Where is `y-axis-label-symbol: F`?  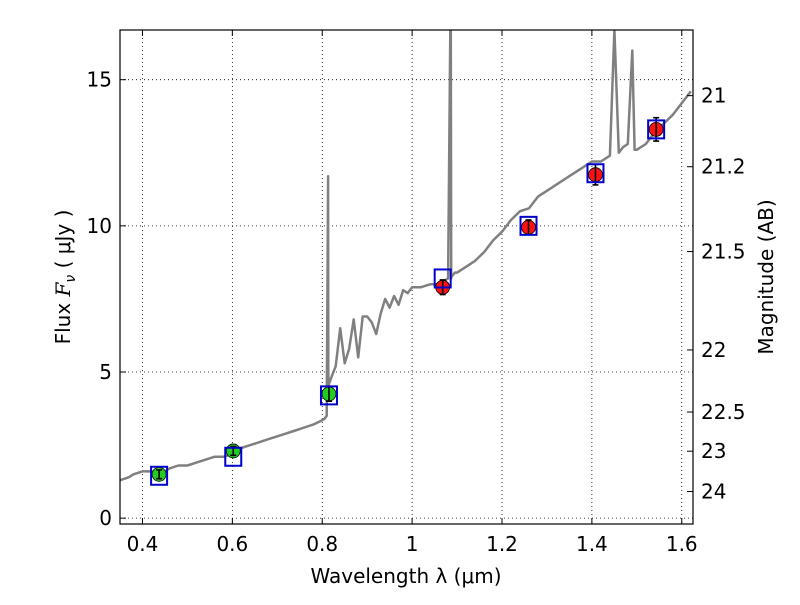
y-axis-label-symbol: F is located at coordinates (63, 289).